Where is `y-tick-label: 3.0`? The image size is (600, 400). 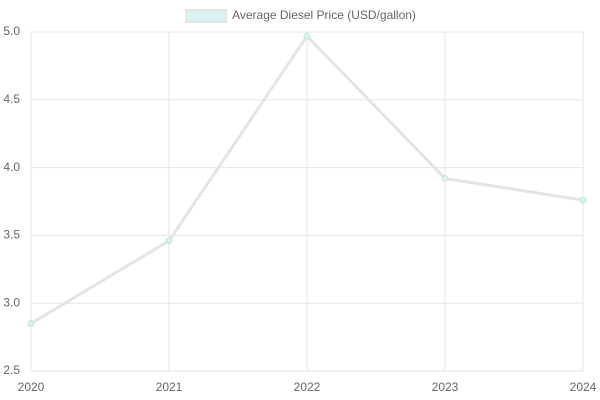
y-tick-label: 3.0 is located at coordinates (11, 302).